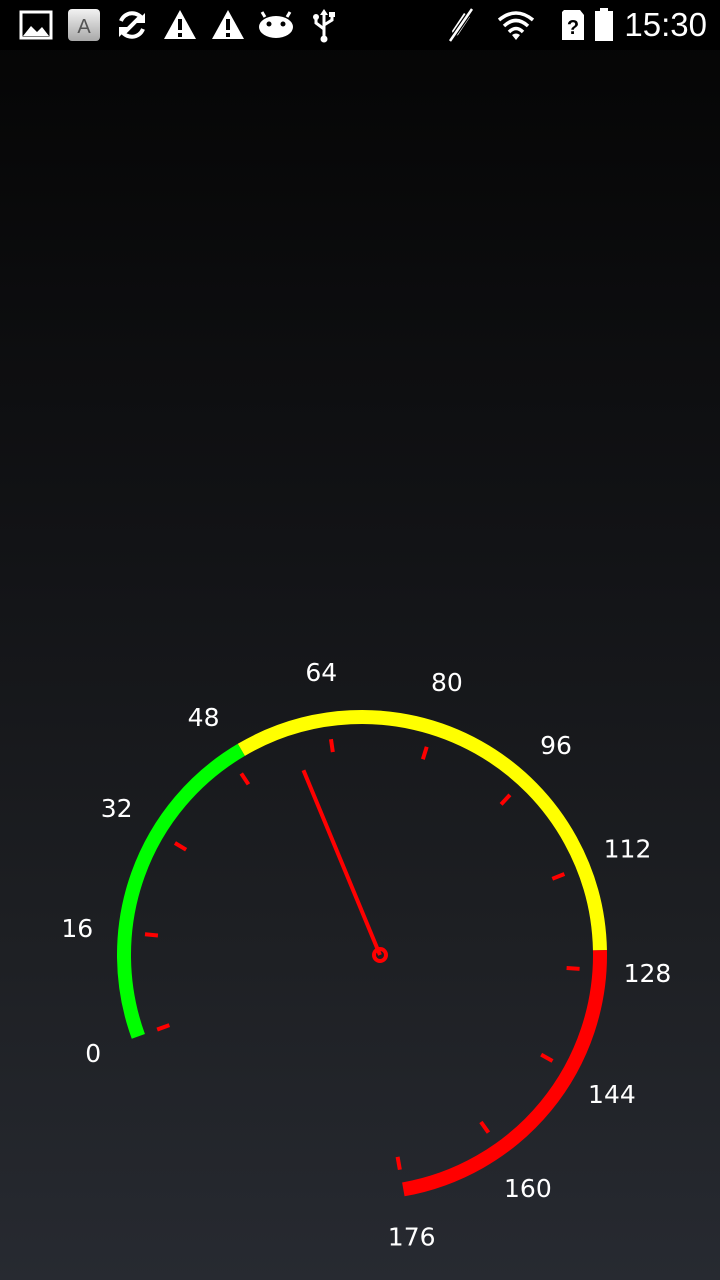  Describe the element at coordinates (380, 955) in the screenshot. I see `gauge-needle-hub` at that location.